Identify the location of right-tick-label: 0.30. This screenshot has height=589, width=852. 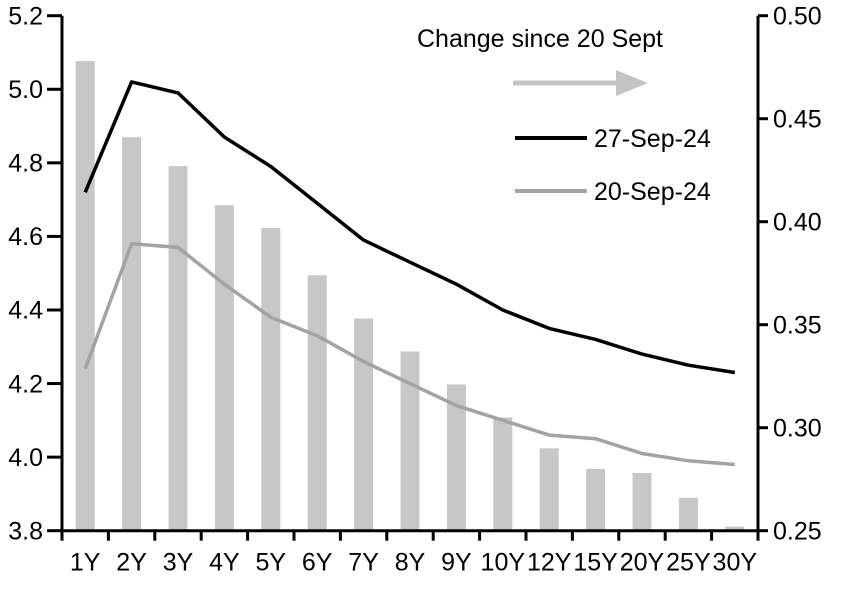
(797, 428).